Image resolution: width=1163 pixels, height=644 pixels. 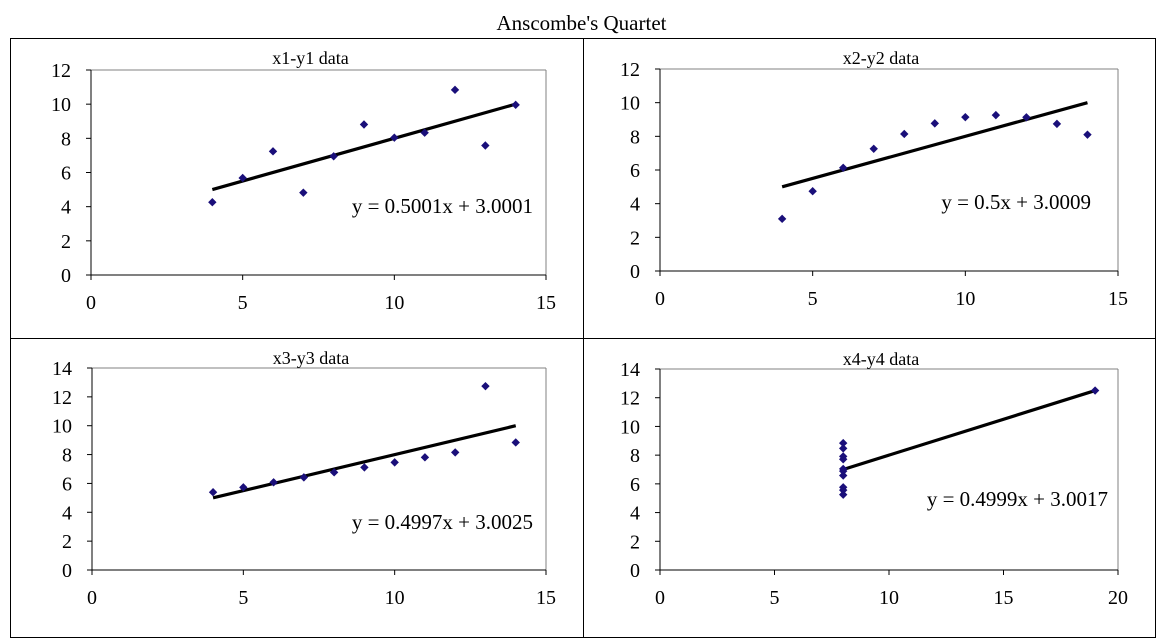 What do you see at coordinates (442, 522) in the screenshot?
I see `trendline-equation: y = 0.4997x + 3.0025` at bounding box center [442, 522].